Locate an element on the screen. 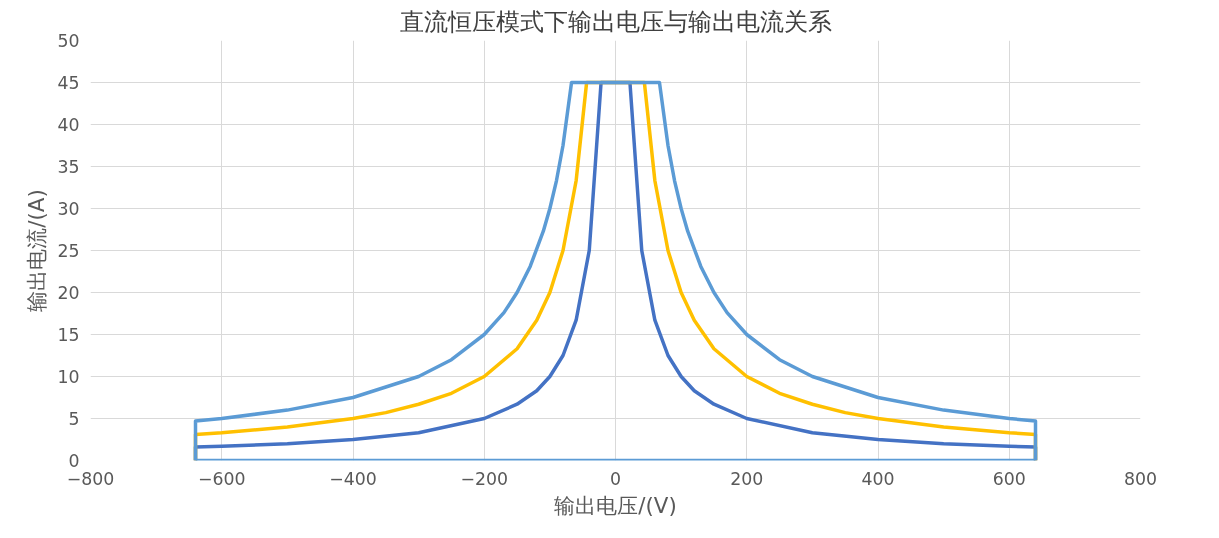 The height and width of the screenshot is (538, 1219). y-tick-label: 50 is located at coordinates (68, 41).